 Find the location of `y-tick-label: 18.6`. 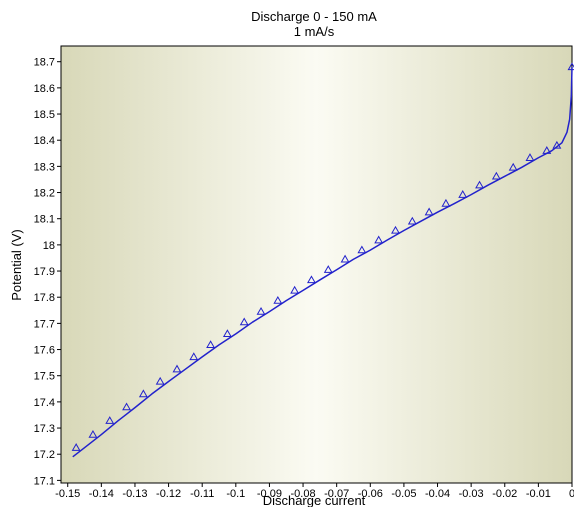

y-tick-label: 18.6 is located at coordinates (44, 89).